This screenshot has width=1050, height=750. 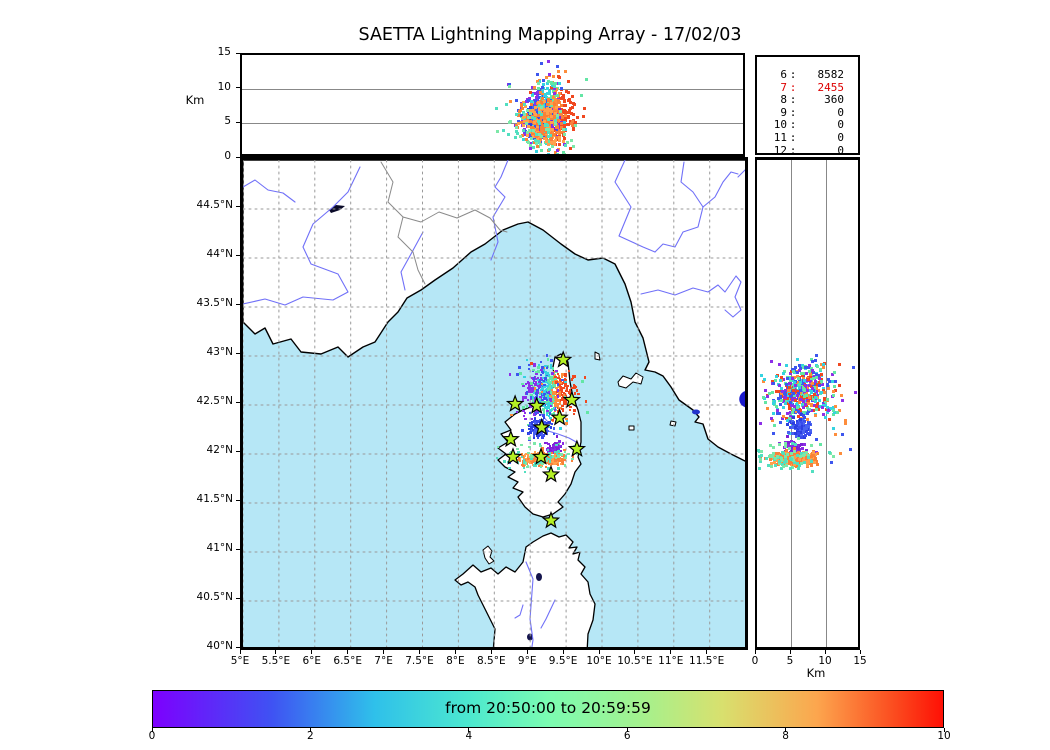 I want to click on big-blue-marker, so click(x=742, y=399).